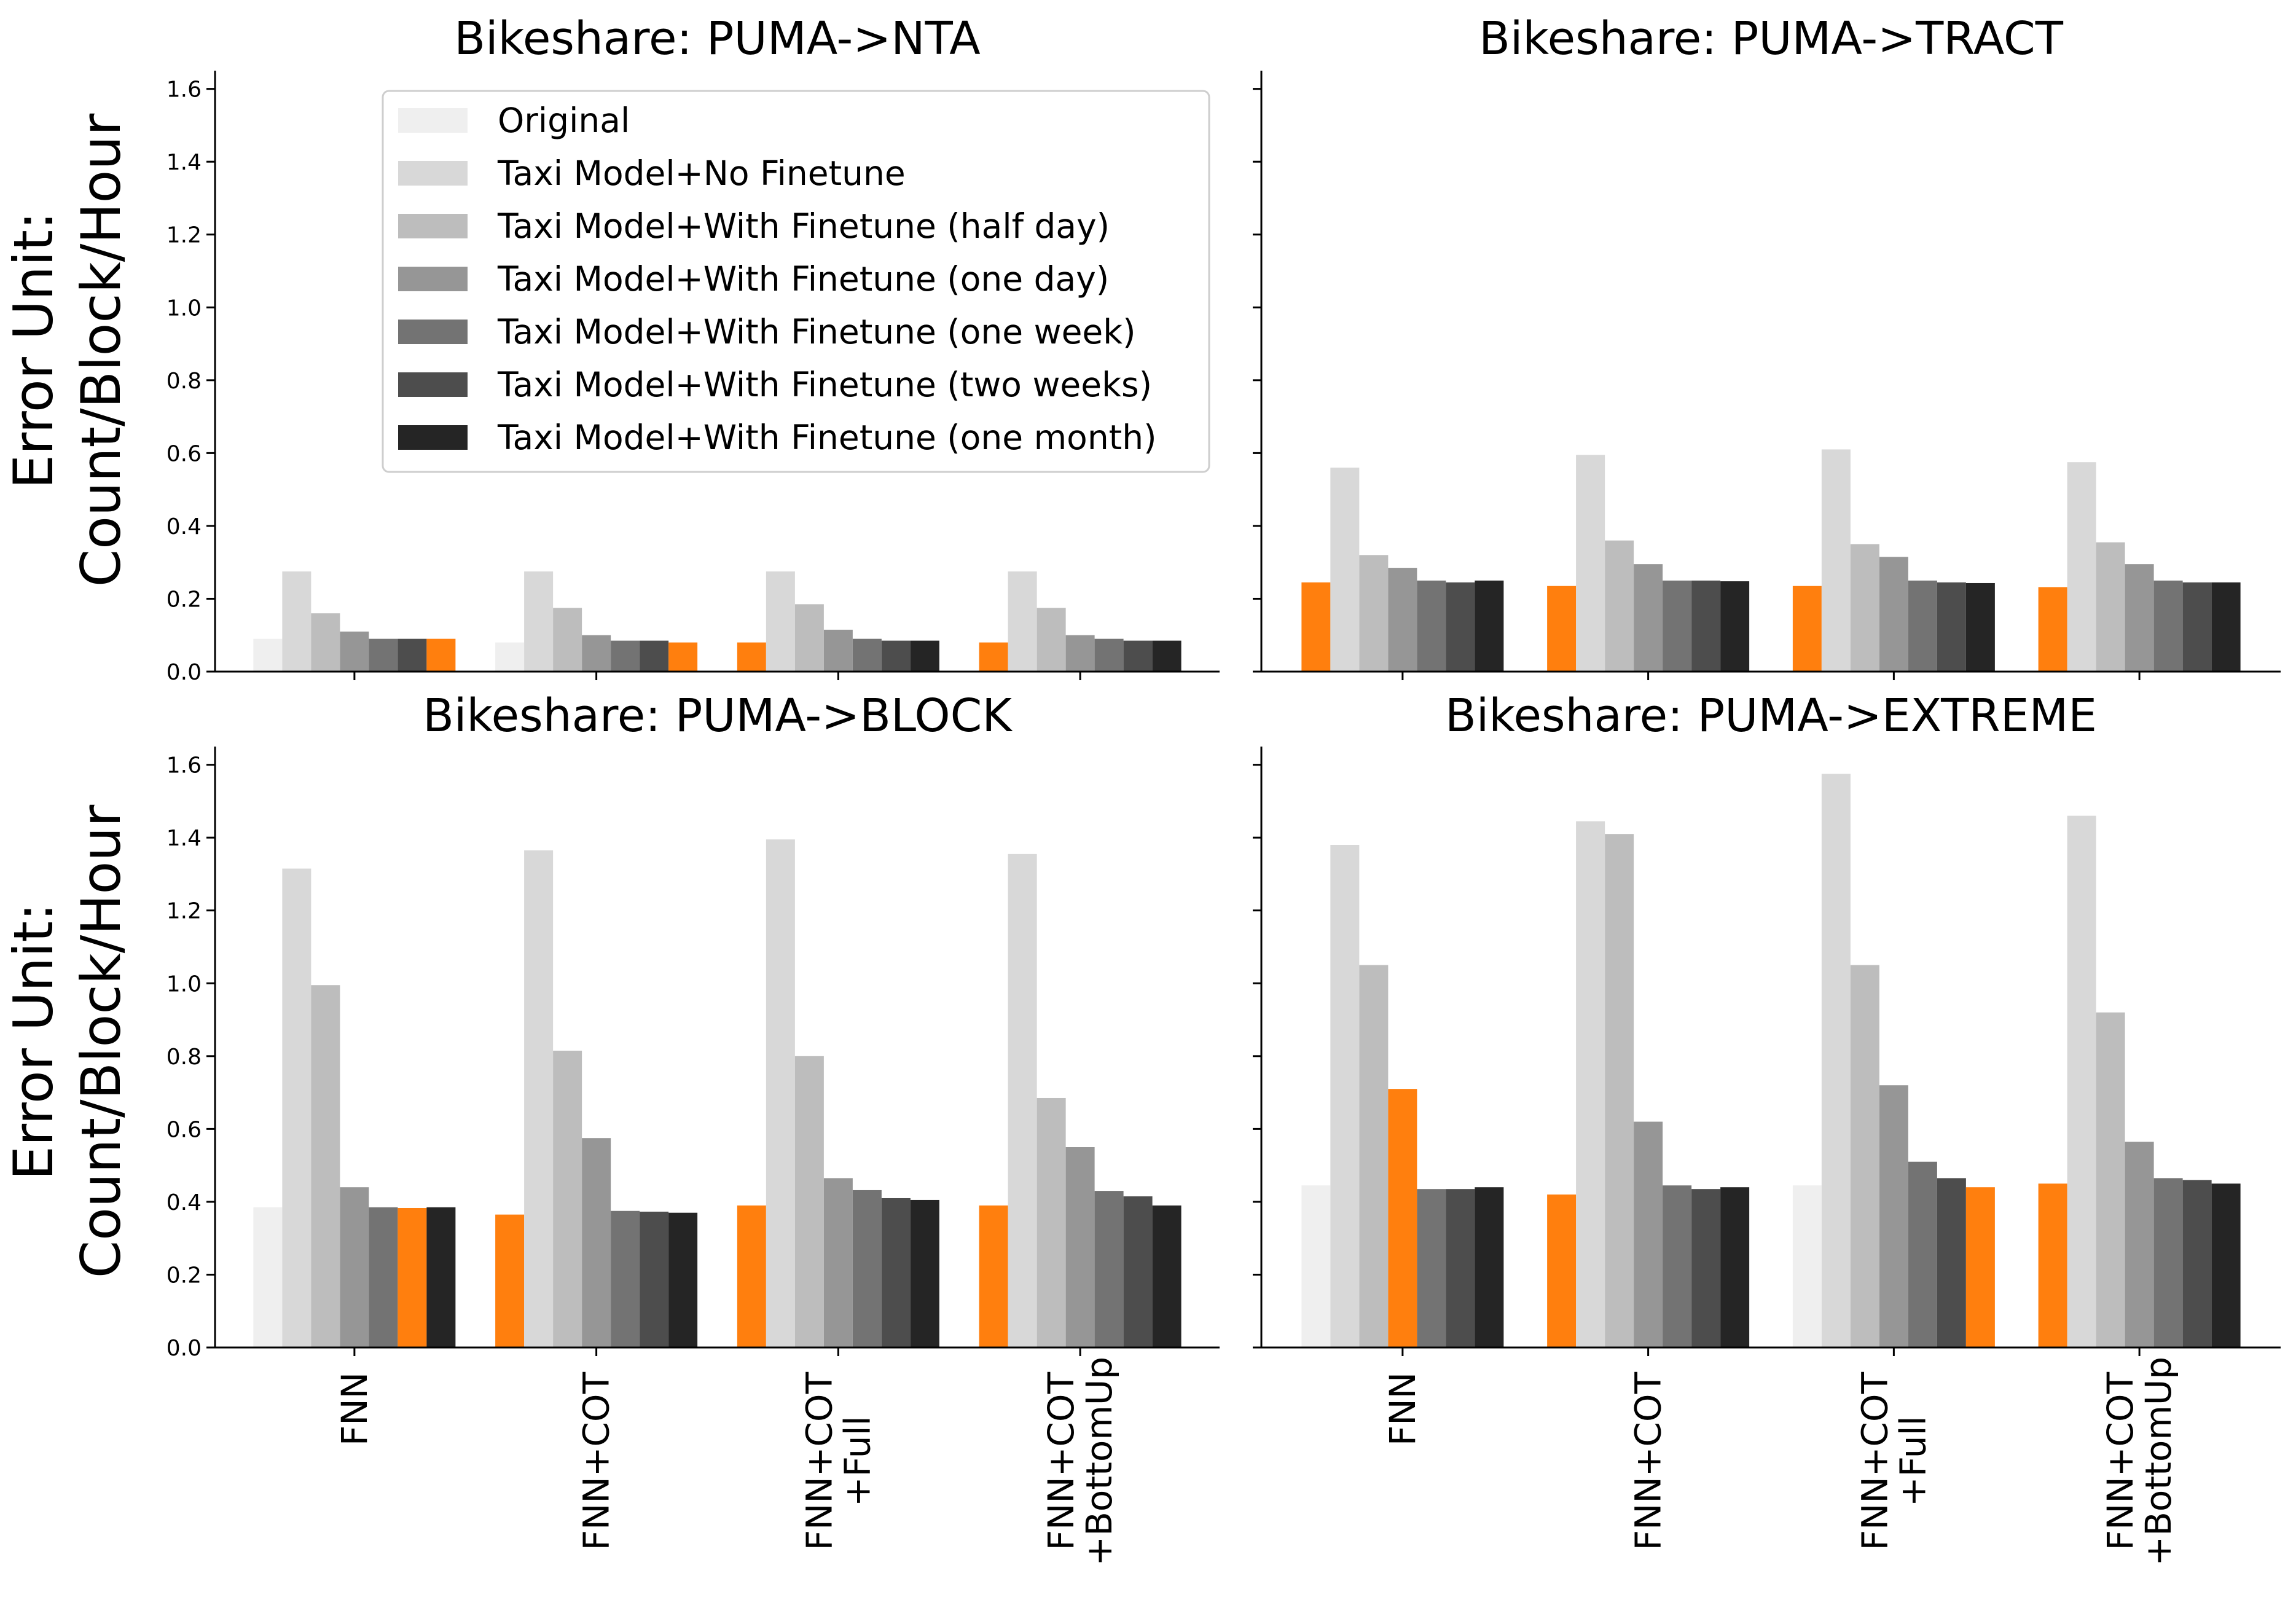 This screenshot has width=2296, height=1624. Describe the element at coordinates (718, 38) in the screenshot. I see `subplot-title: Bikeshare: PUMA->NTA` at that location.